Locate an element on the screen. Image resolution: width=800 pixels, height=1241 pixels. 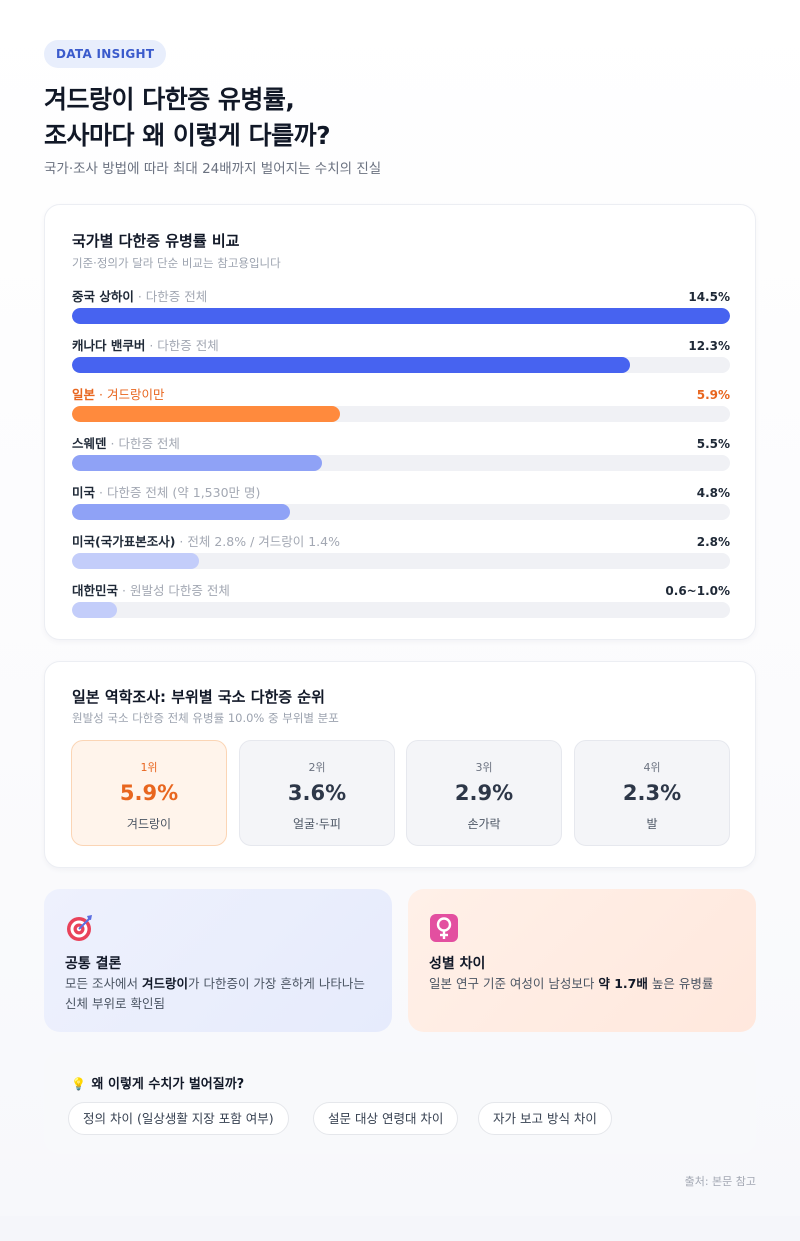
title-line-2: 조사마다 왜 이렇게 다를까? is located at coordinates (187, 135).